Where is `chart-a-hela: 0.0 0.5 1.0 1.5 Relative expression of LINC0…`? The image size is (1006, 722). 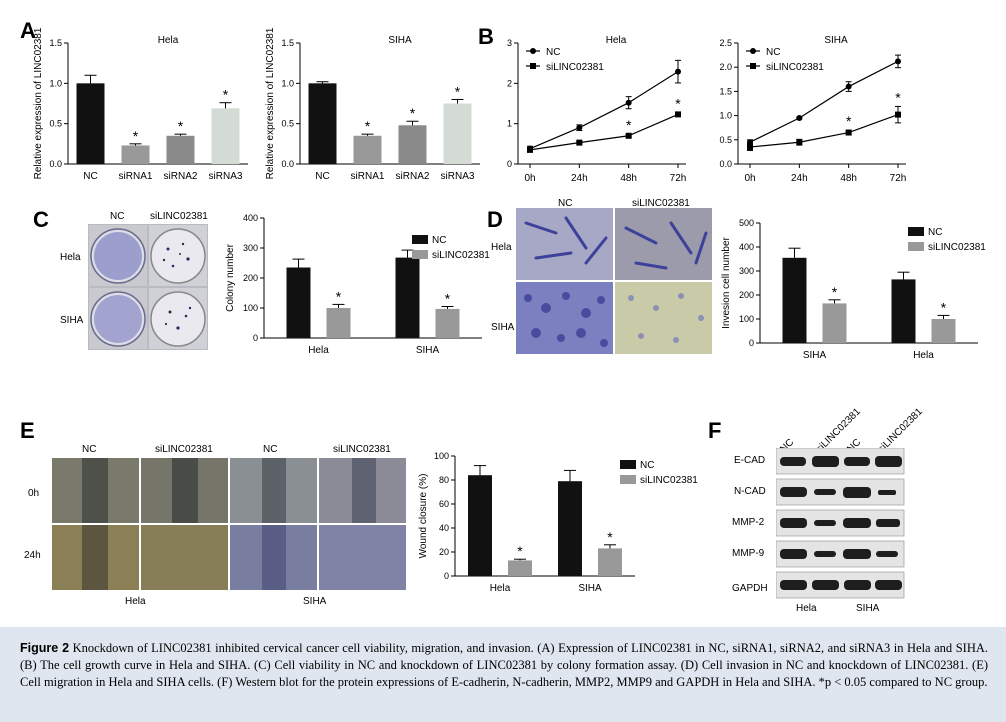
chart-a-hela: 0.0 0.5 1.0 1.5 Relative expression of LINC0… is located at coordinates (140, 105).